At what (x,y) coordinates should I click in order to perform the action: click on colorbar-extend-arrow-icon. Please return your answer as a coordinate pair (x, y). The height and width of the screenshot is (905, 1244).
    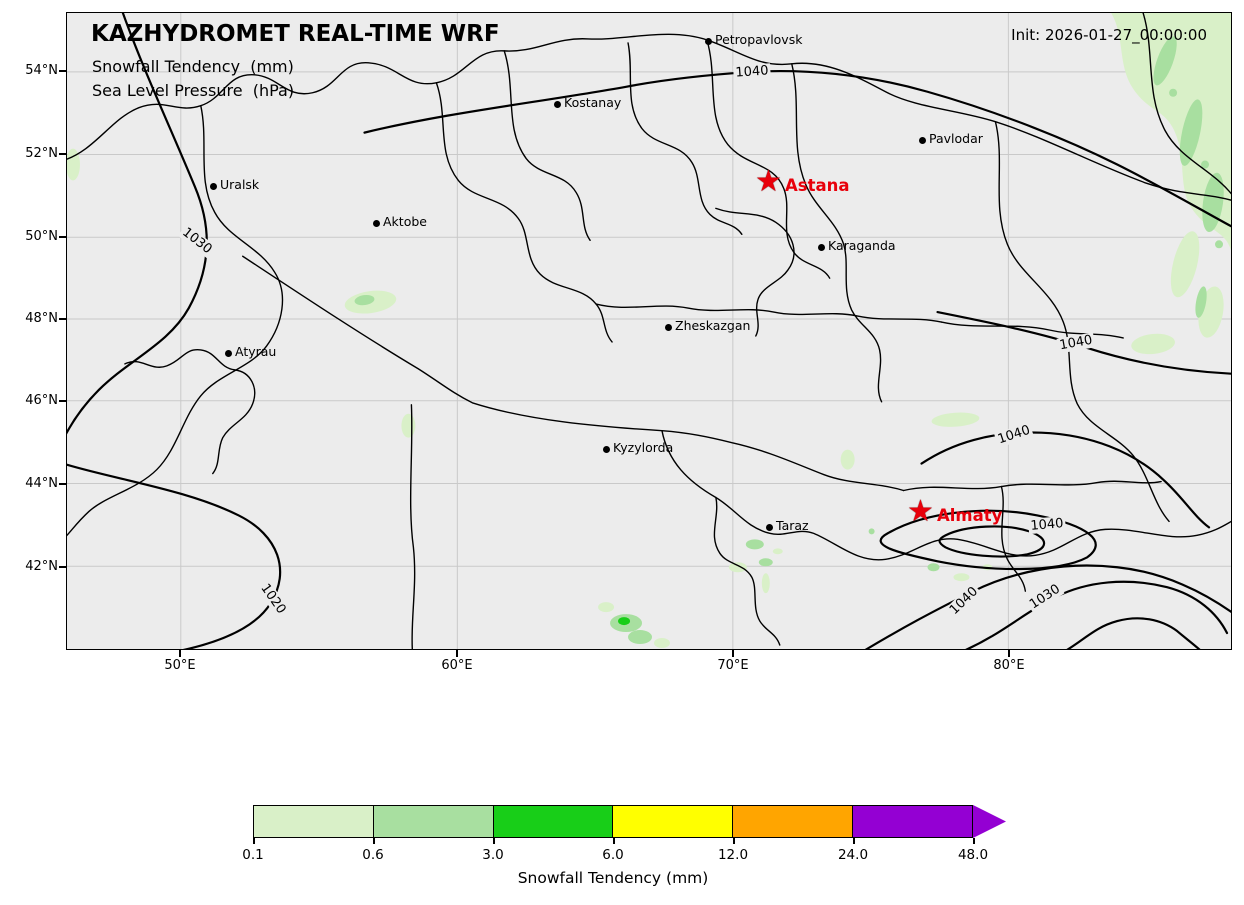
    Looking at the image, I should click on (989, 821).